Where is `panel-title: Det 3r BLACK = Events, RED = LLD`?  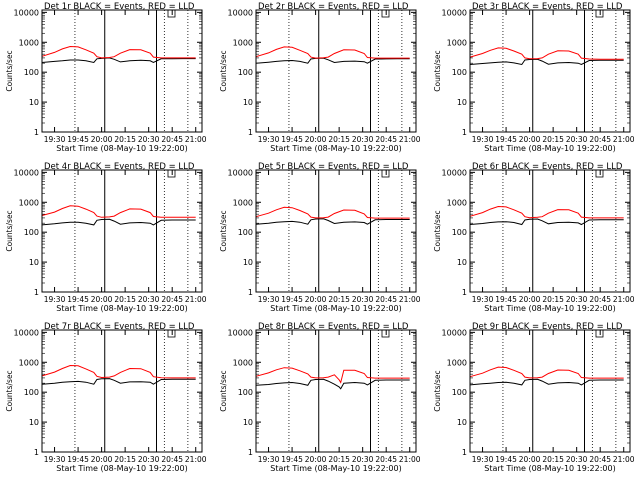
panel-title: Det 3r BLACK = Events, RED = LLD is located at coordinates (547, 7).